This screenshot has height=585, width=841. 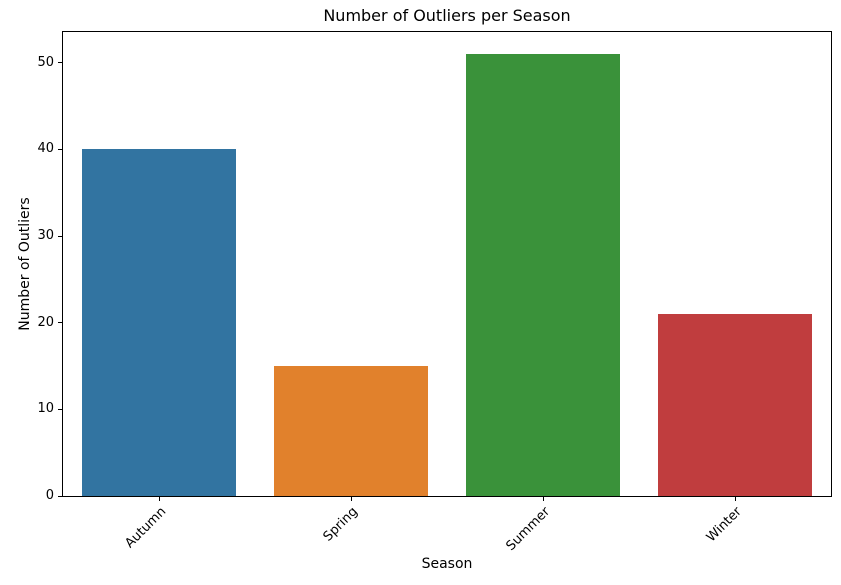 I want to click on x-tick-label: Winter, so click(x=724, y=525).